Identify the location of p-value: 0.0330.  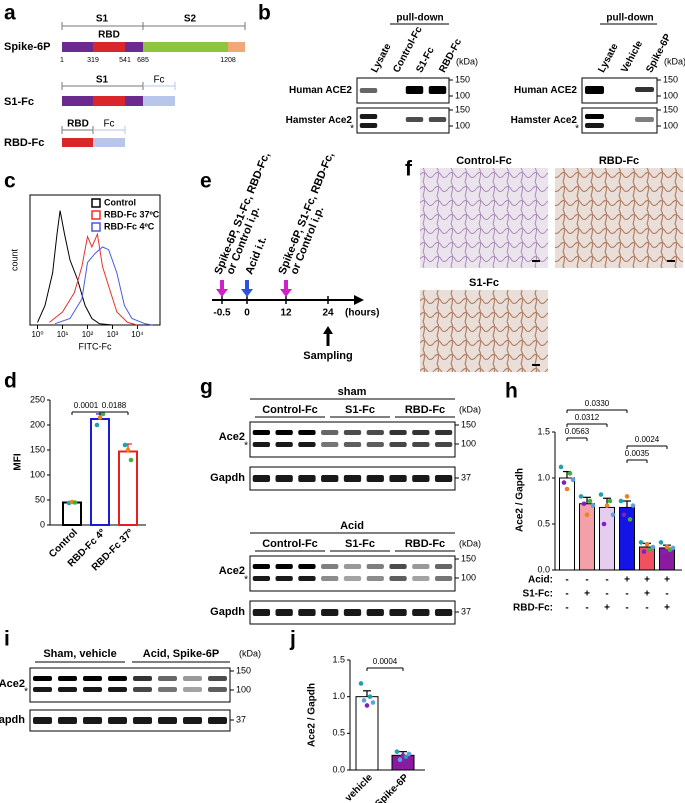
(597, 403).